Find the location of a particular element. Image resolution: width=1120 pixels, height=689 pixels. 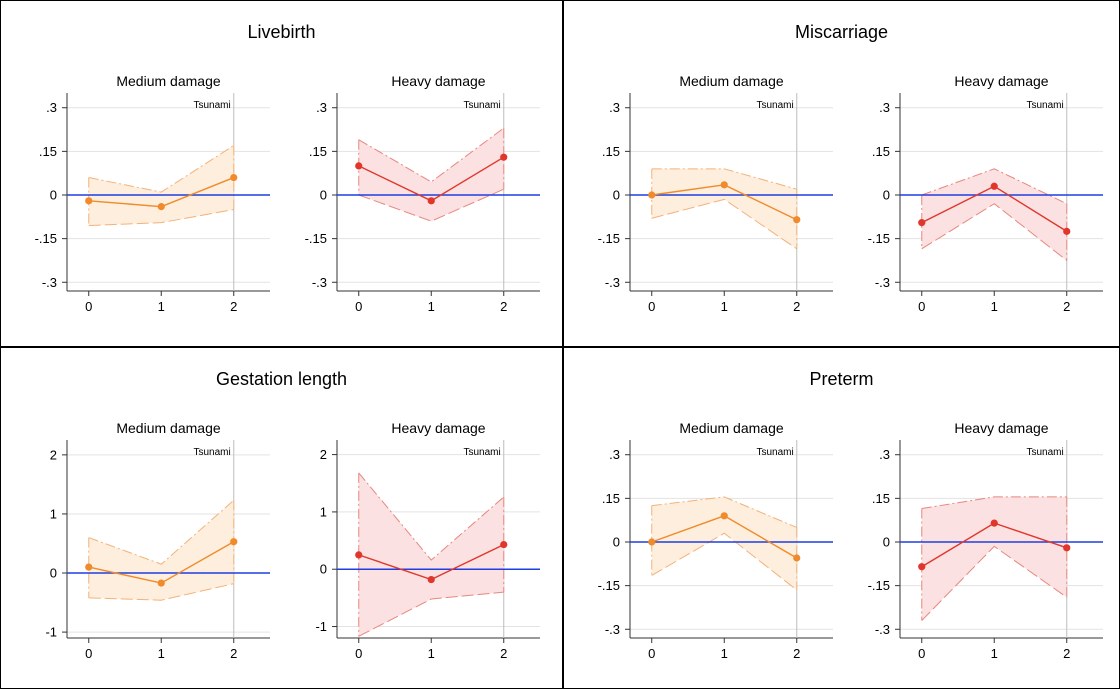

panel-title: Gestation length is located at coordinates (281, 379).